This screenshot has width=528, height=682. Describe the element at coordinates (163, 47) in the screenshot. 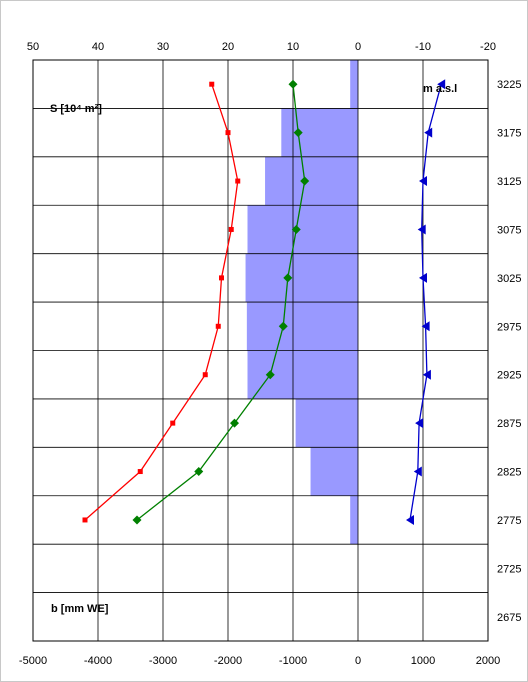

I see `top-tick-label: 30` at that location.